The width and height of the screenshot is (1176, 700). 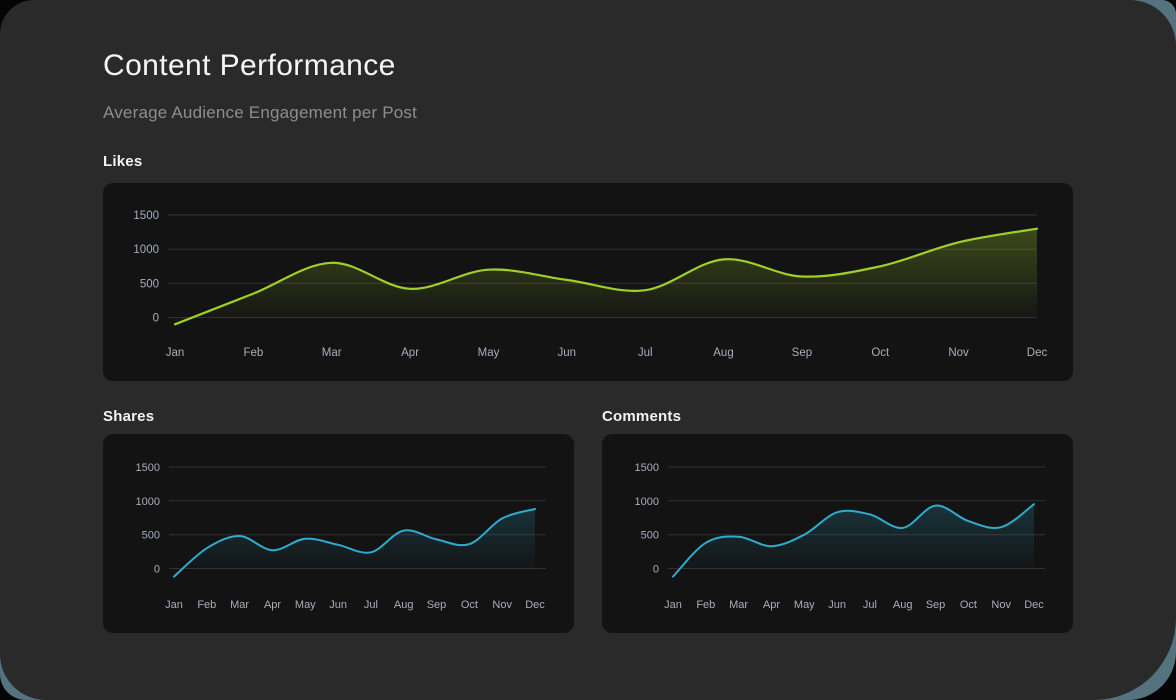 What do you see at coordinates (642, 416) in the screenshot?
I see `comments-chart-title: Comments` at bounding box center [642, 416].